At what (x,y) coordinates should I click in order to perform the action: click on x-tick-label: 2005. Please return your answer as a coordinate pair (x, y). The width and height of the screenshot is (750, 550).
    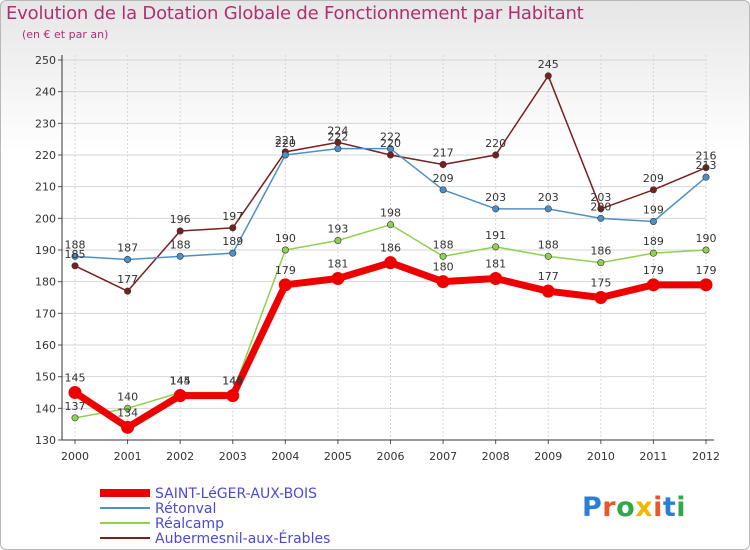
    Looking at the image, I should click on (338, 456).